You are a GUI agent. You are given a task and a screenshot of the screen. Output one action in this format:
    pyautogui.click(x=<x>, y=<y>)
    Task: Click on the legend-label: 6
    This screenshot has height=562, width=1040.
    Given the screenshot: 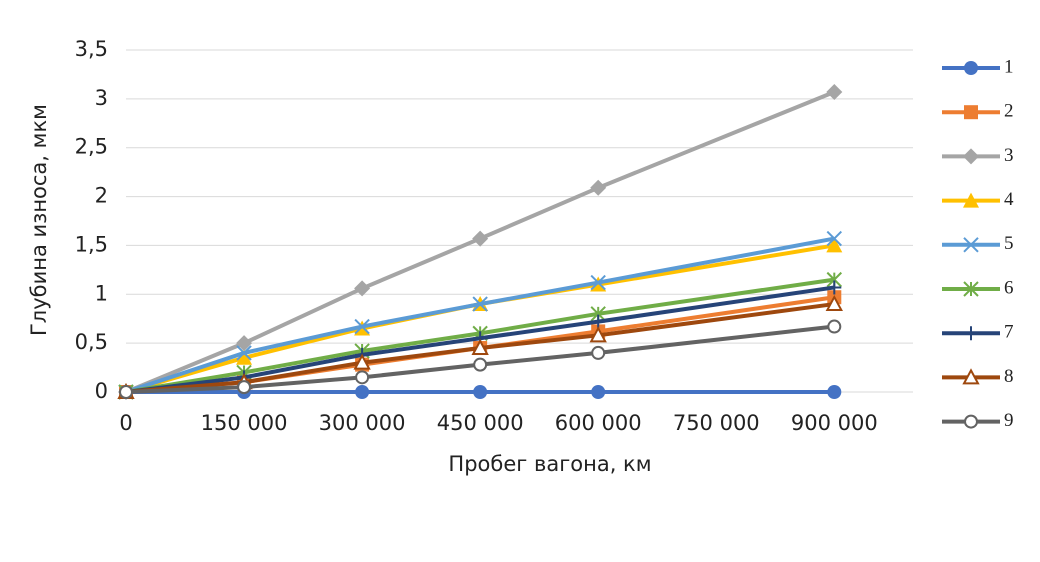 What is the action you would take?
    pyautogui.click(x=1009, y=287)
    